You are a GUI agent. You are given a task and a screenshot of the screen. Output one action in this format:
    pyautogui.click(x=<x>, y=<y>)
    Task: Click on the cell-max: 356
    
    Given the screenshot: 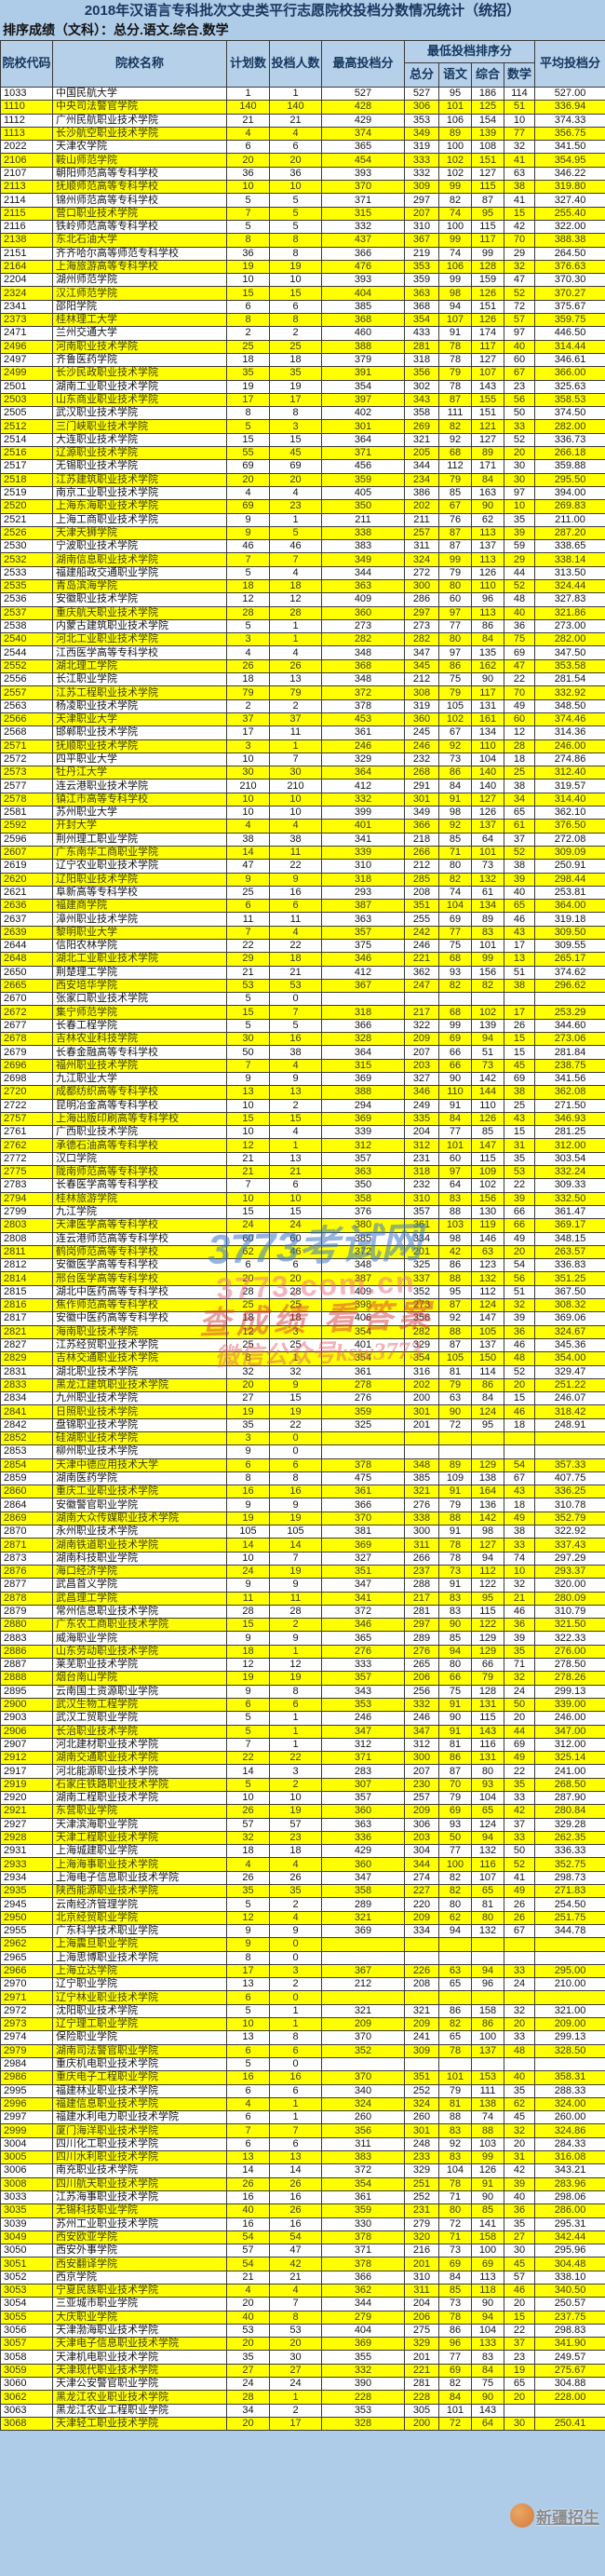 What is the action you would take?
    pyautogui.click(x=363, y=2130)
    